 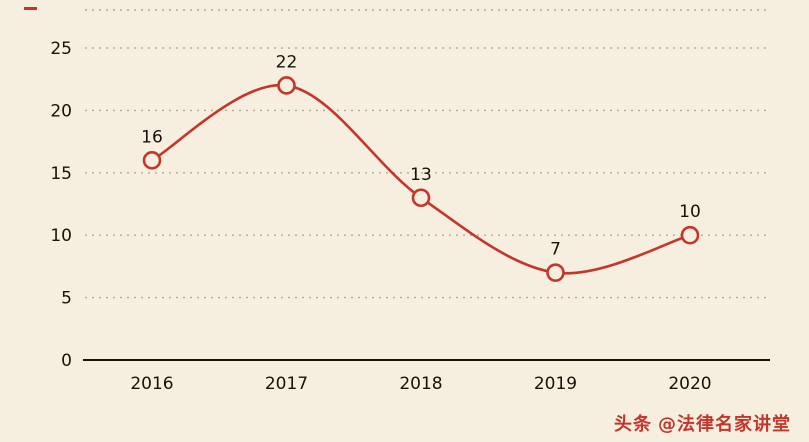 I want to click on x-tick-label: 2020, so click(x=689, y=384).